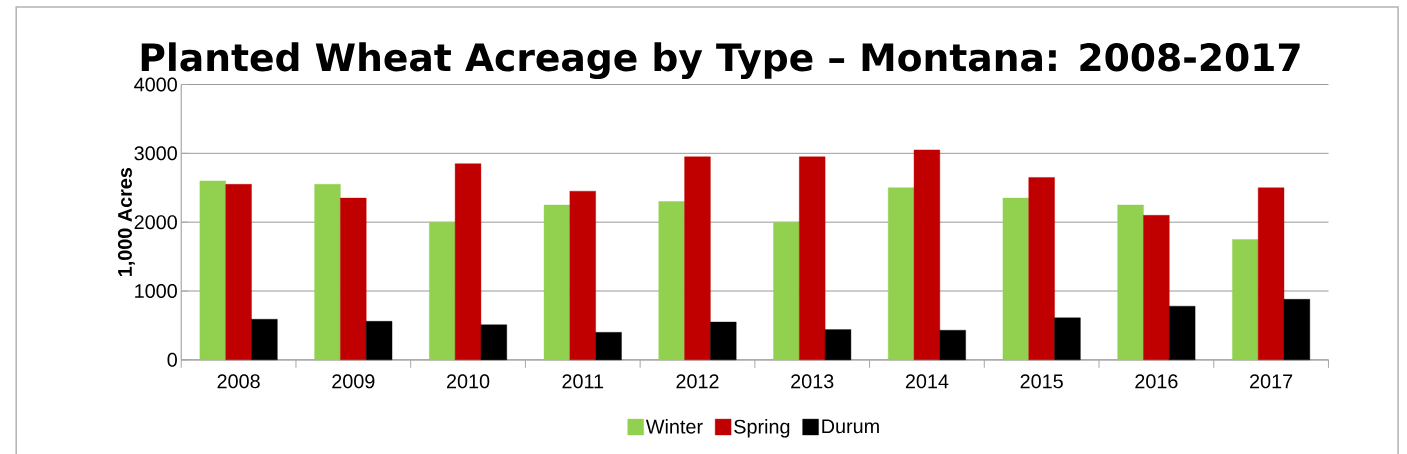 The image size is (1407, 454). What do you see at coordinates (927, 381) in the screenshot?
I see `x-tick-label: 2014` at bounding box center [927, 381].